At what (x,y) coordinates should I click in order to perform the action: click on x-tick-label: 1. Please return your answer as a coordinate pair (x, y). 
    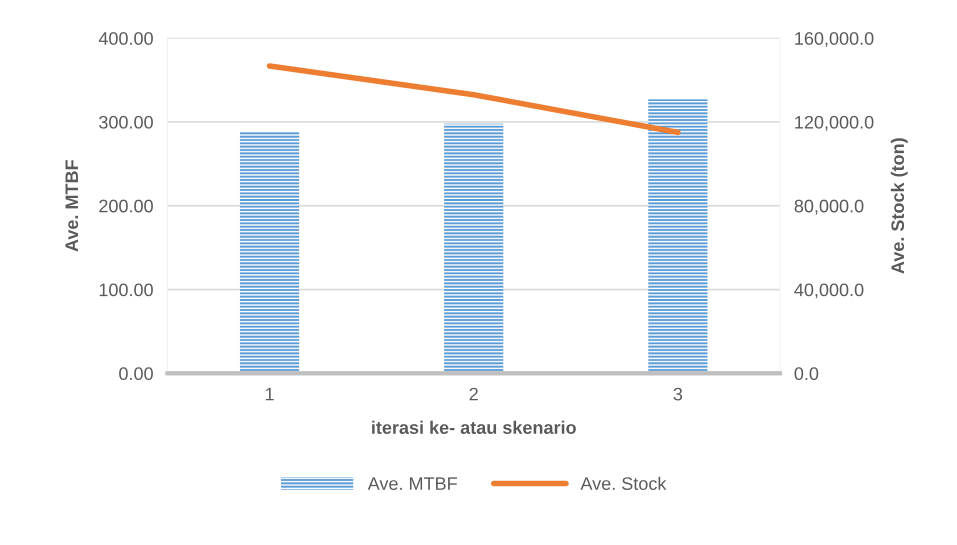
    Looking at the image, I should click on (270, 394).